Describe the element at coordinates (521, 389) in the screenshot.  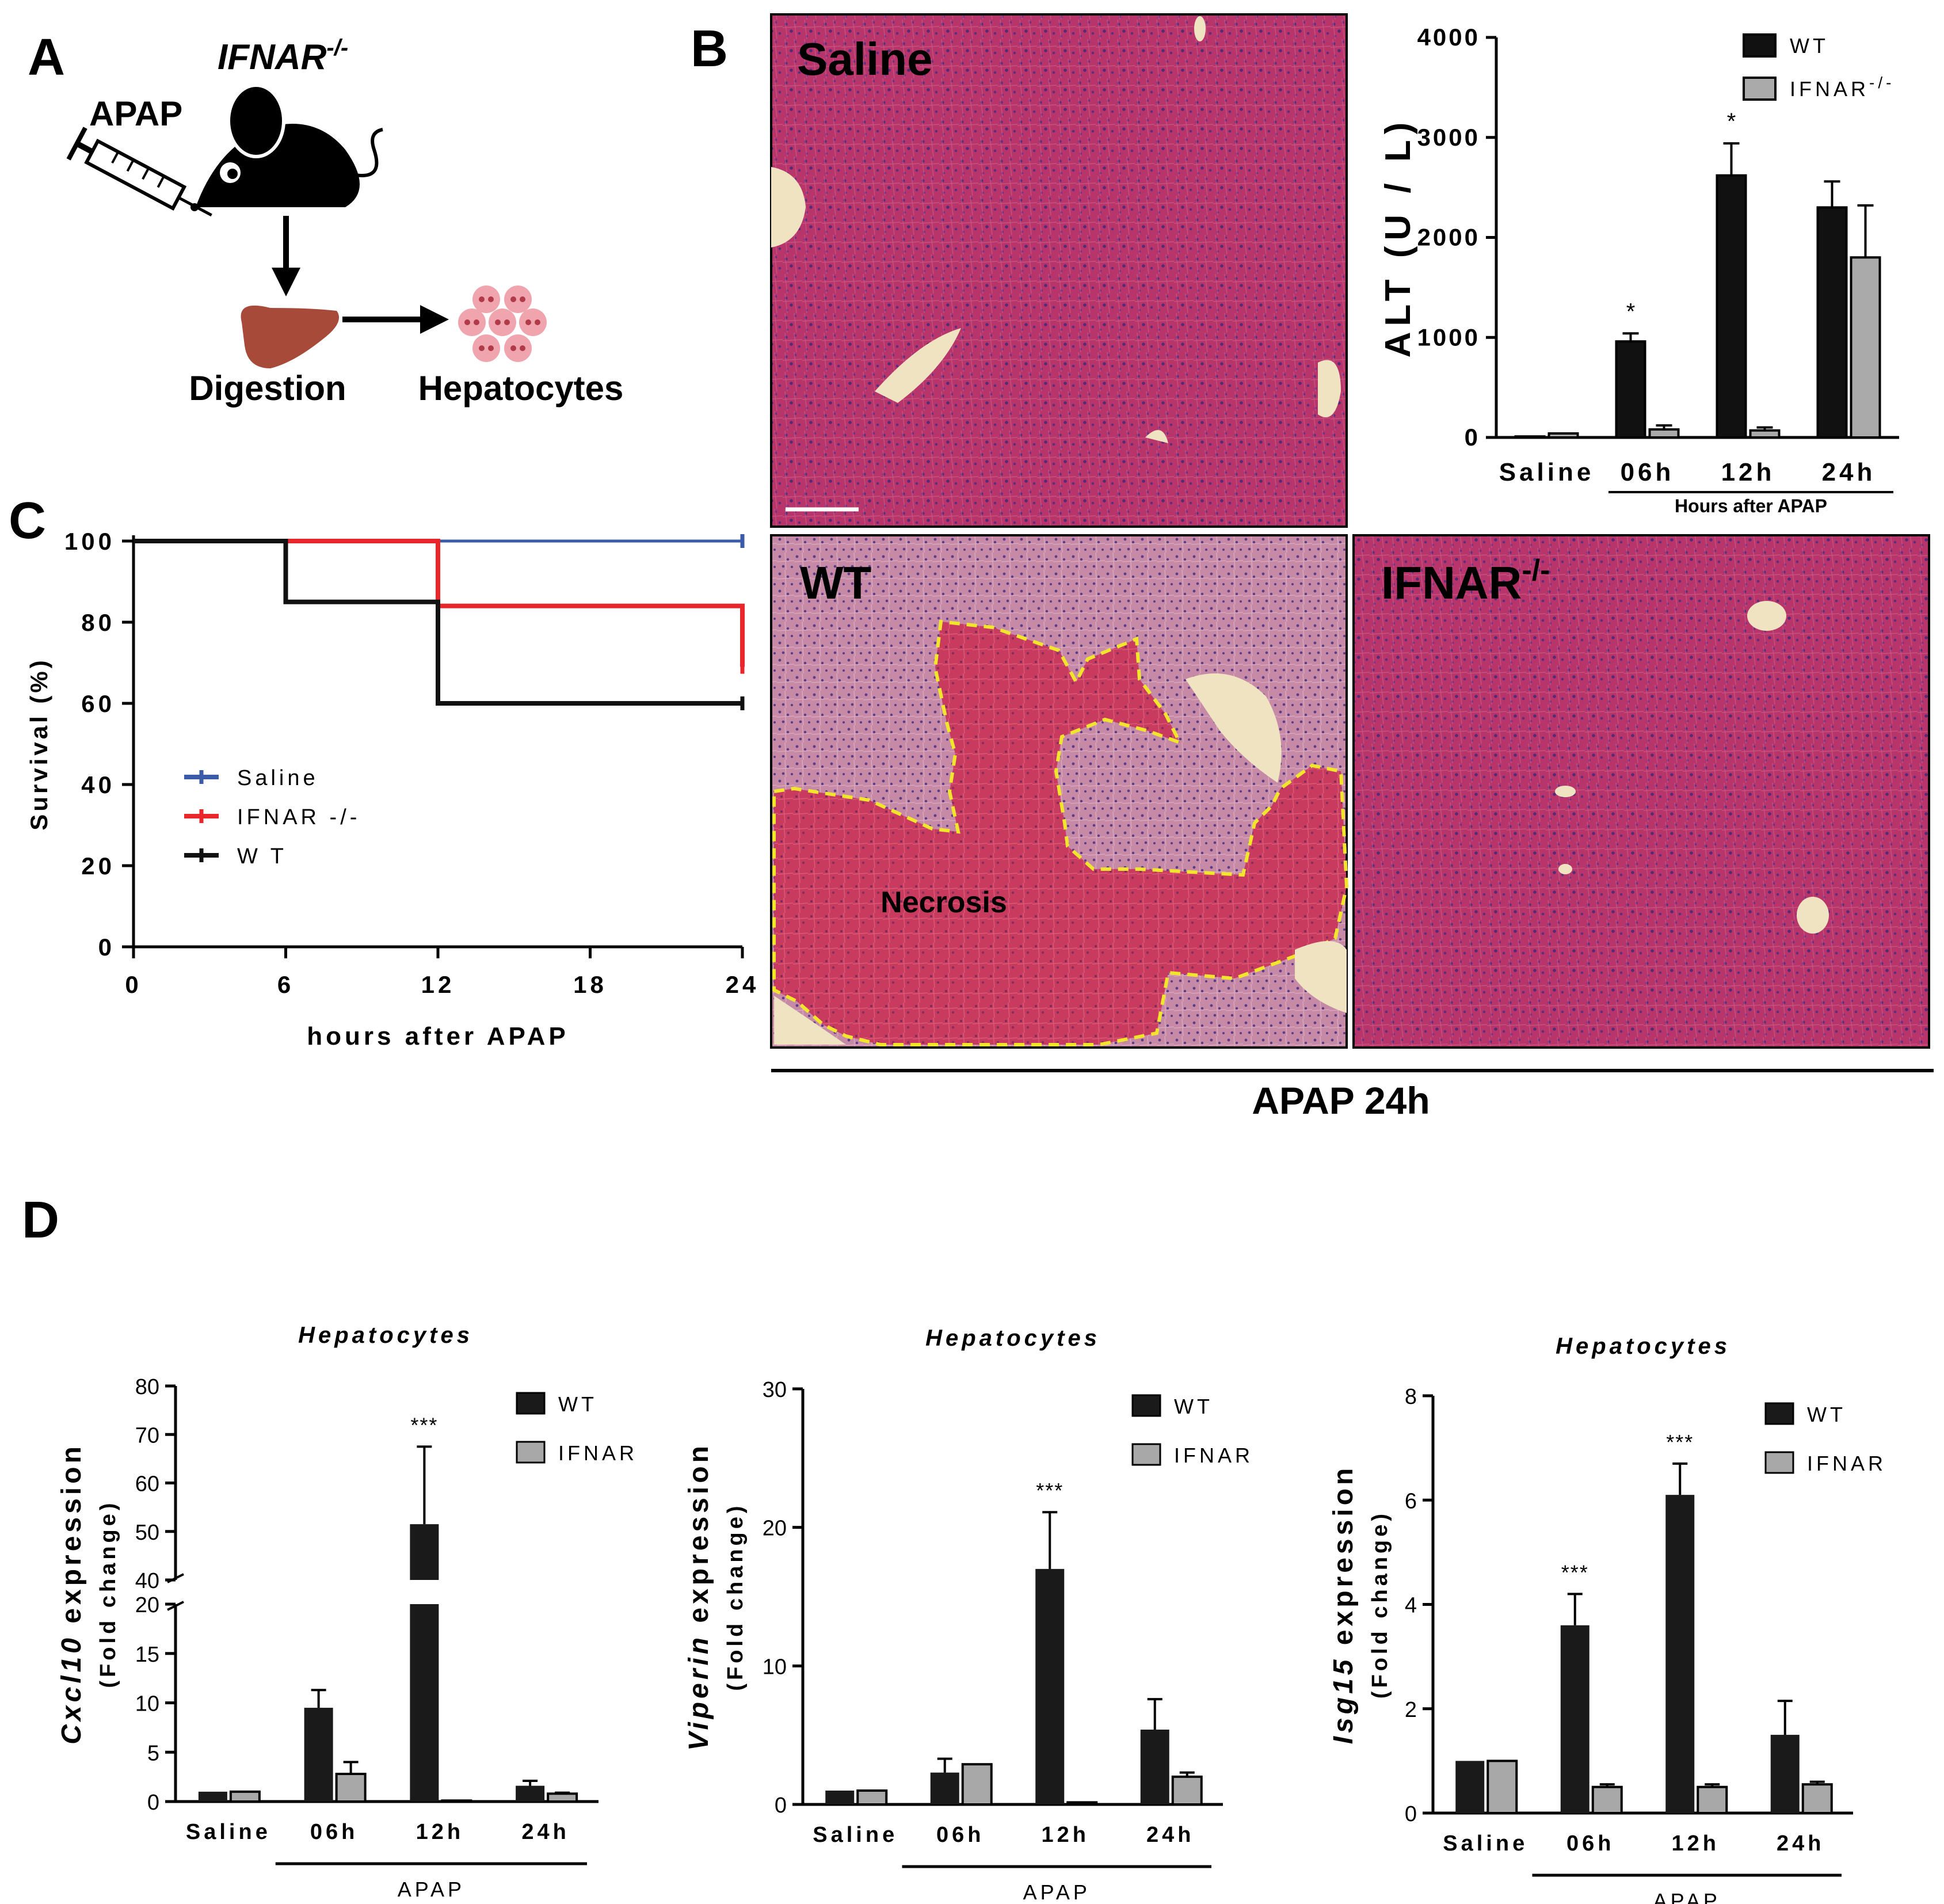
I see `step-hepatocytes-label: Hepatocytes` at that location.